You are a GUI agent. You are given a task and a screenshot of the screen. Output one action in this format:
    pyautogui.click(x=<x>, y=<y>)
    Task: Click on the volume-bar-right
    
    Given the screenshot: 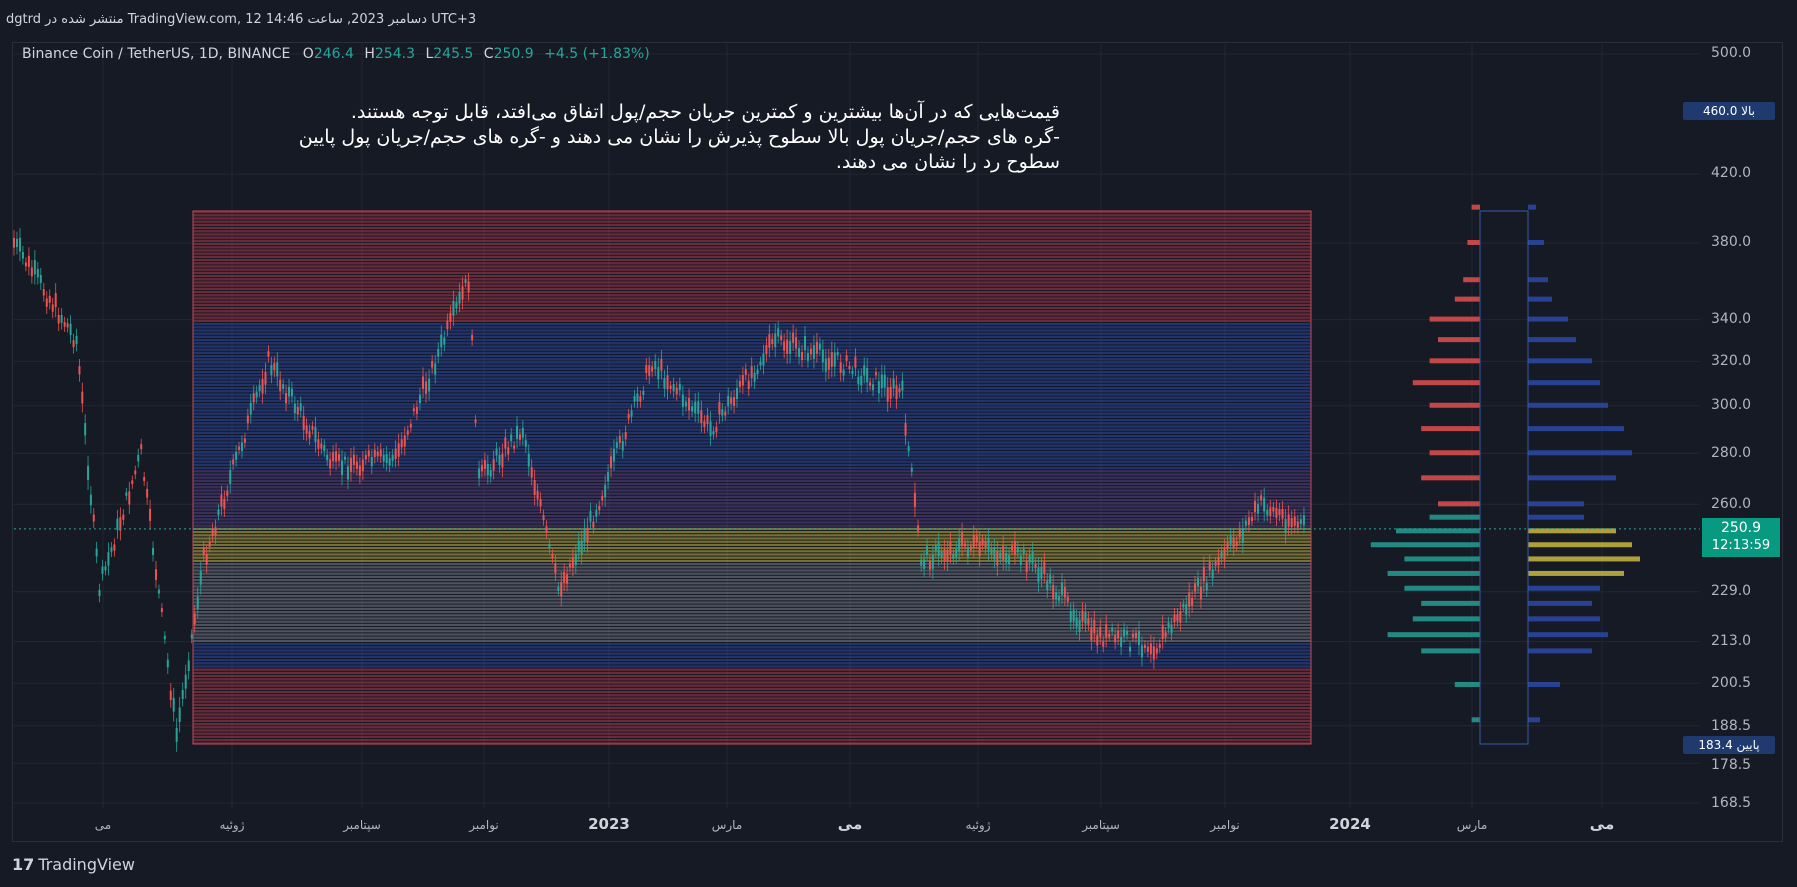 What is the action you would take?
    pyautogui.click(x=1536, y=242)
    